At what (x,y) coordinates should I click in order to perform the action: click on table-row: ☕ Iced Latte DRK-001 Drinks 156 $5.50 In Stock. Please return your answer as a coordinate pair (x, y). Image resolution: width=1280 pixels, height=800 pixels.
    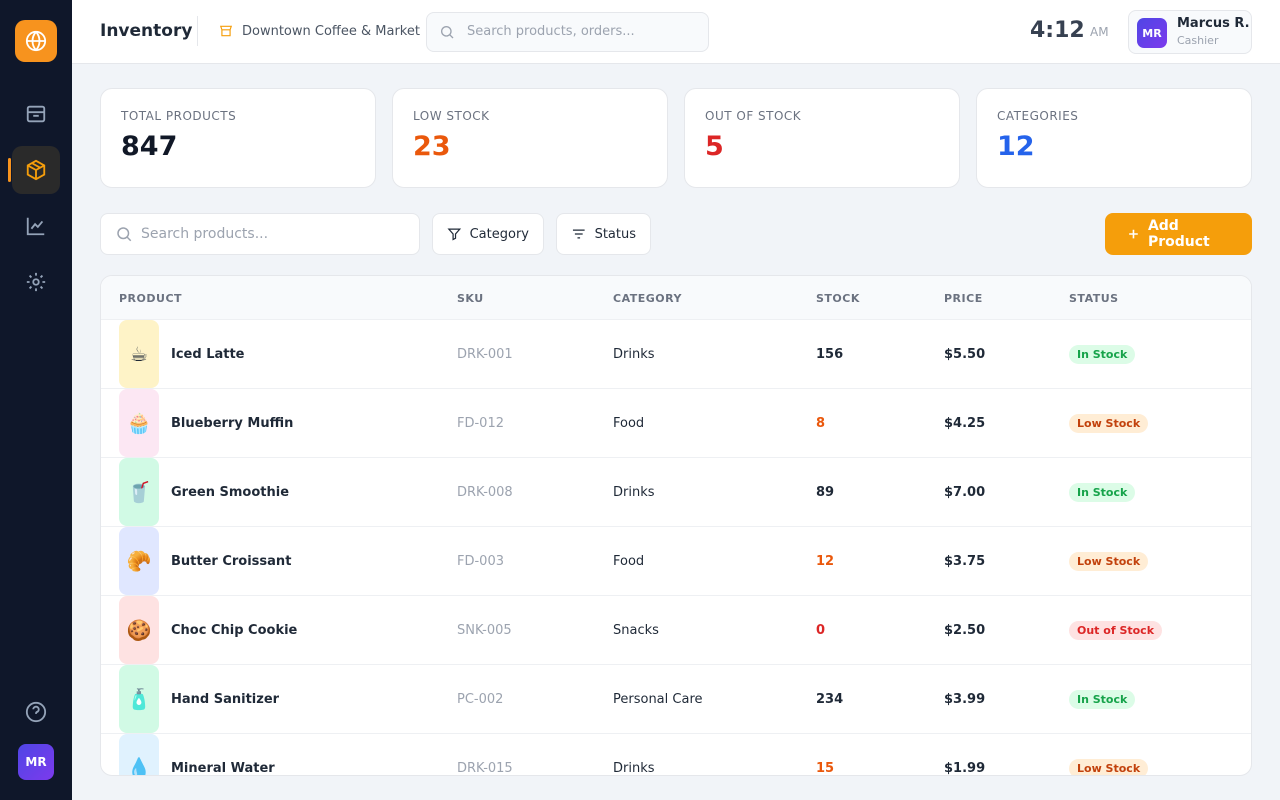
    Looking at the image, I should click on (676, 353).